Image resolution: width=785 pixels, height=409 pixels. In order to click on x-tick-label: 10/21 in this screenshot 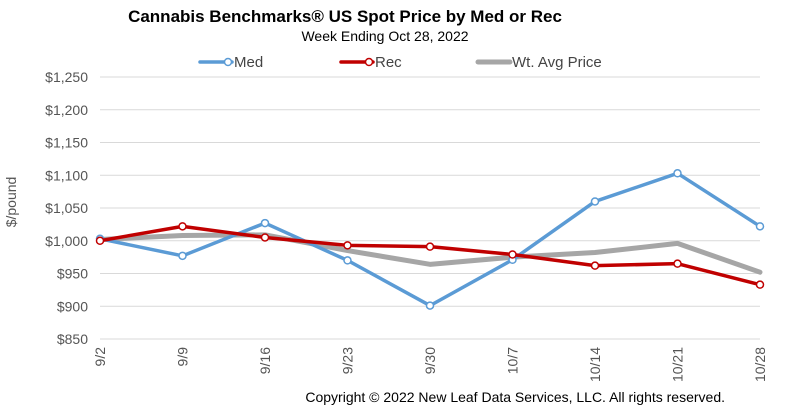, I will do `click(678, 364)`.